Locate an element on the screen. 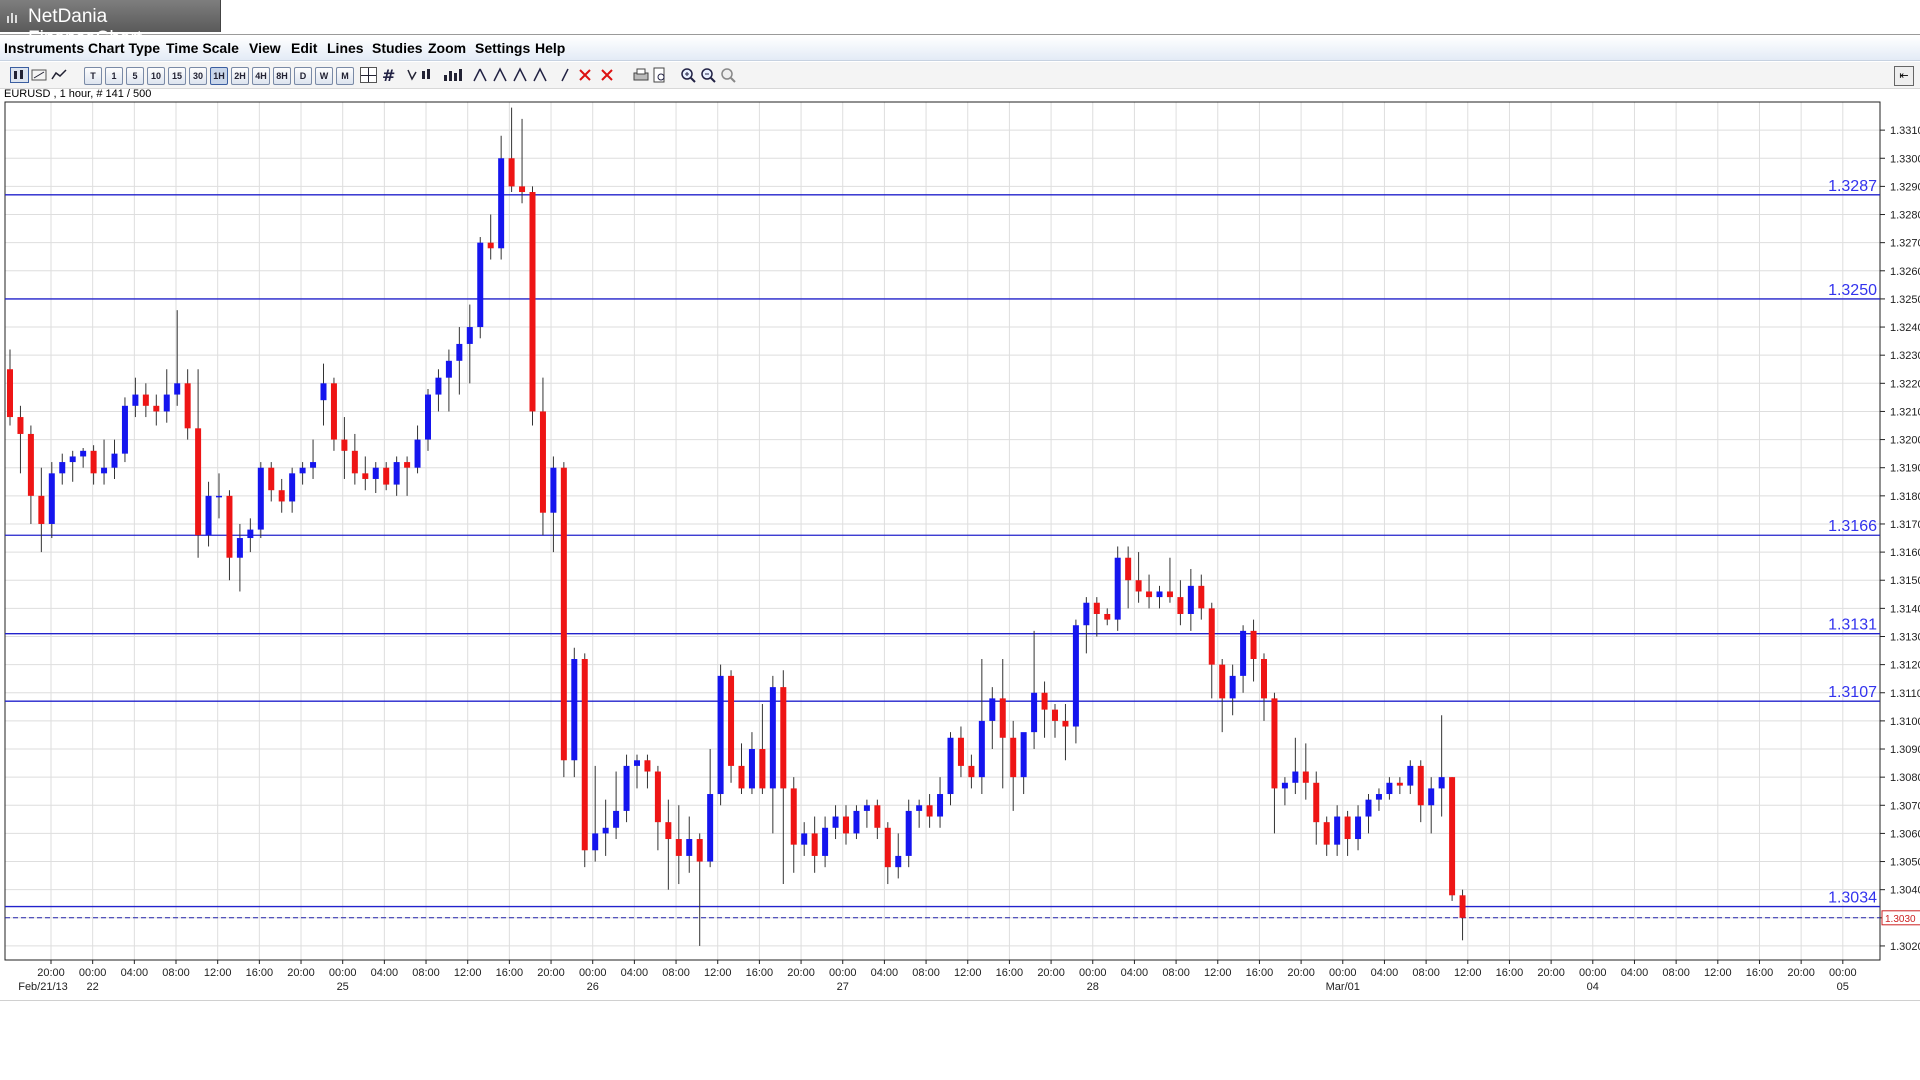  crosshair-grid-icons: # is located at coordinates (380, 75).